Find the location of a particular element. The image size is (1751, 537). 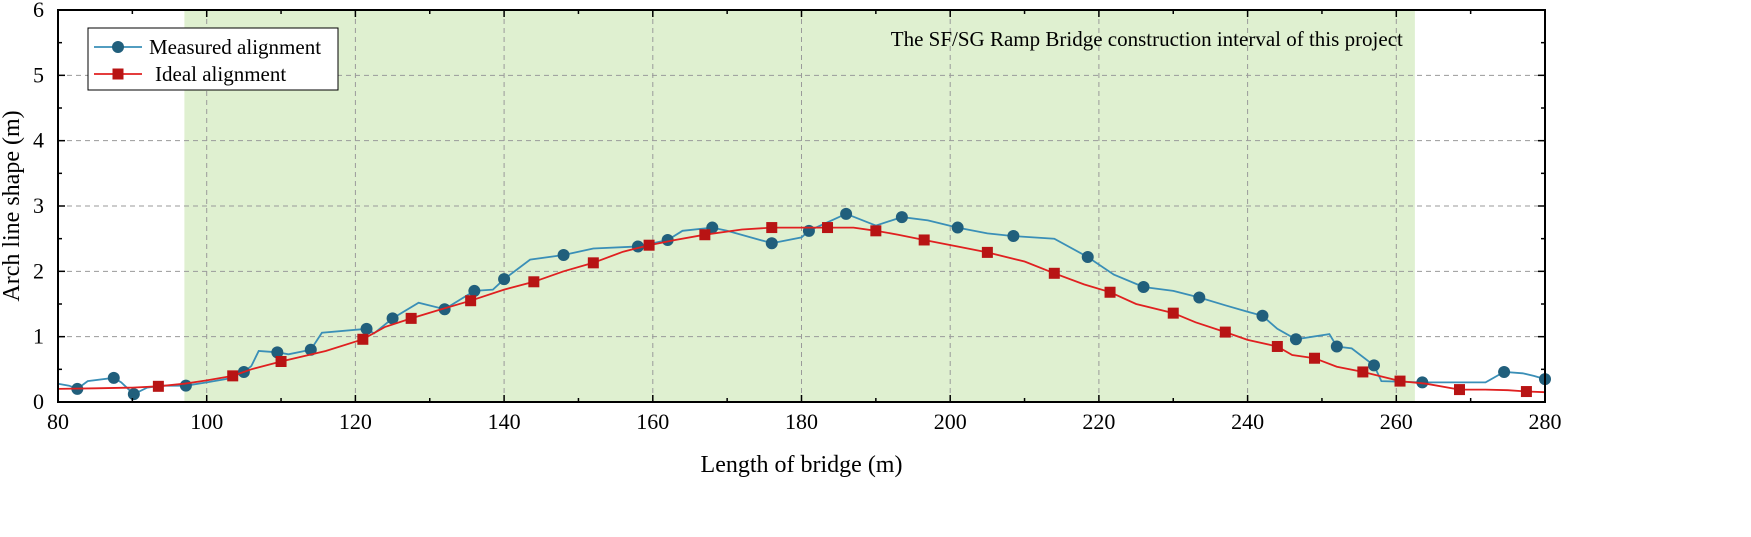

x-tick-label: 260 is located at coordinates (1396, 421).